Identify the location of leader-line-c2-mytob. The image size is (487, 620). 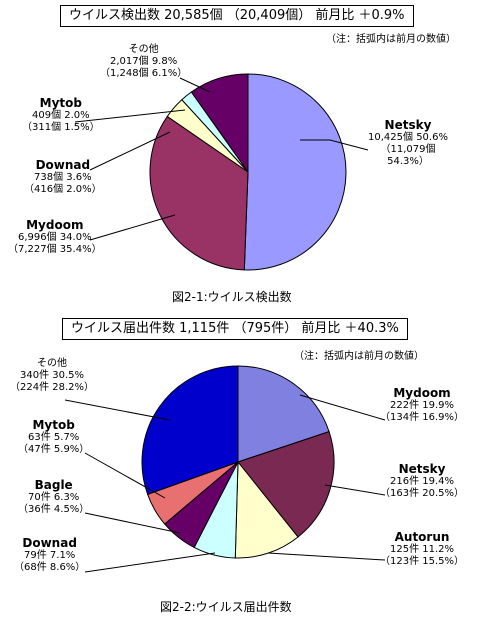
(125, 475).